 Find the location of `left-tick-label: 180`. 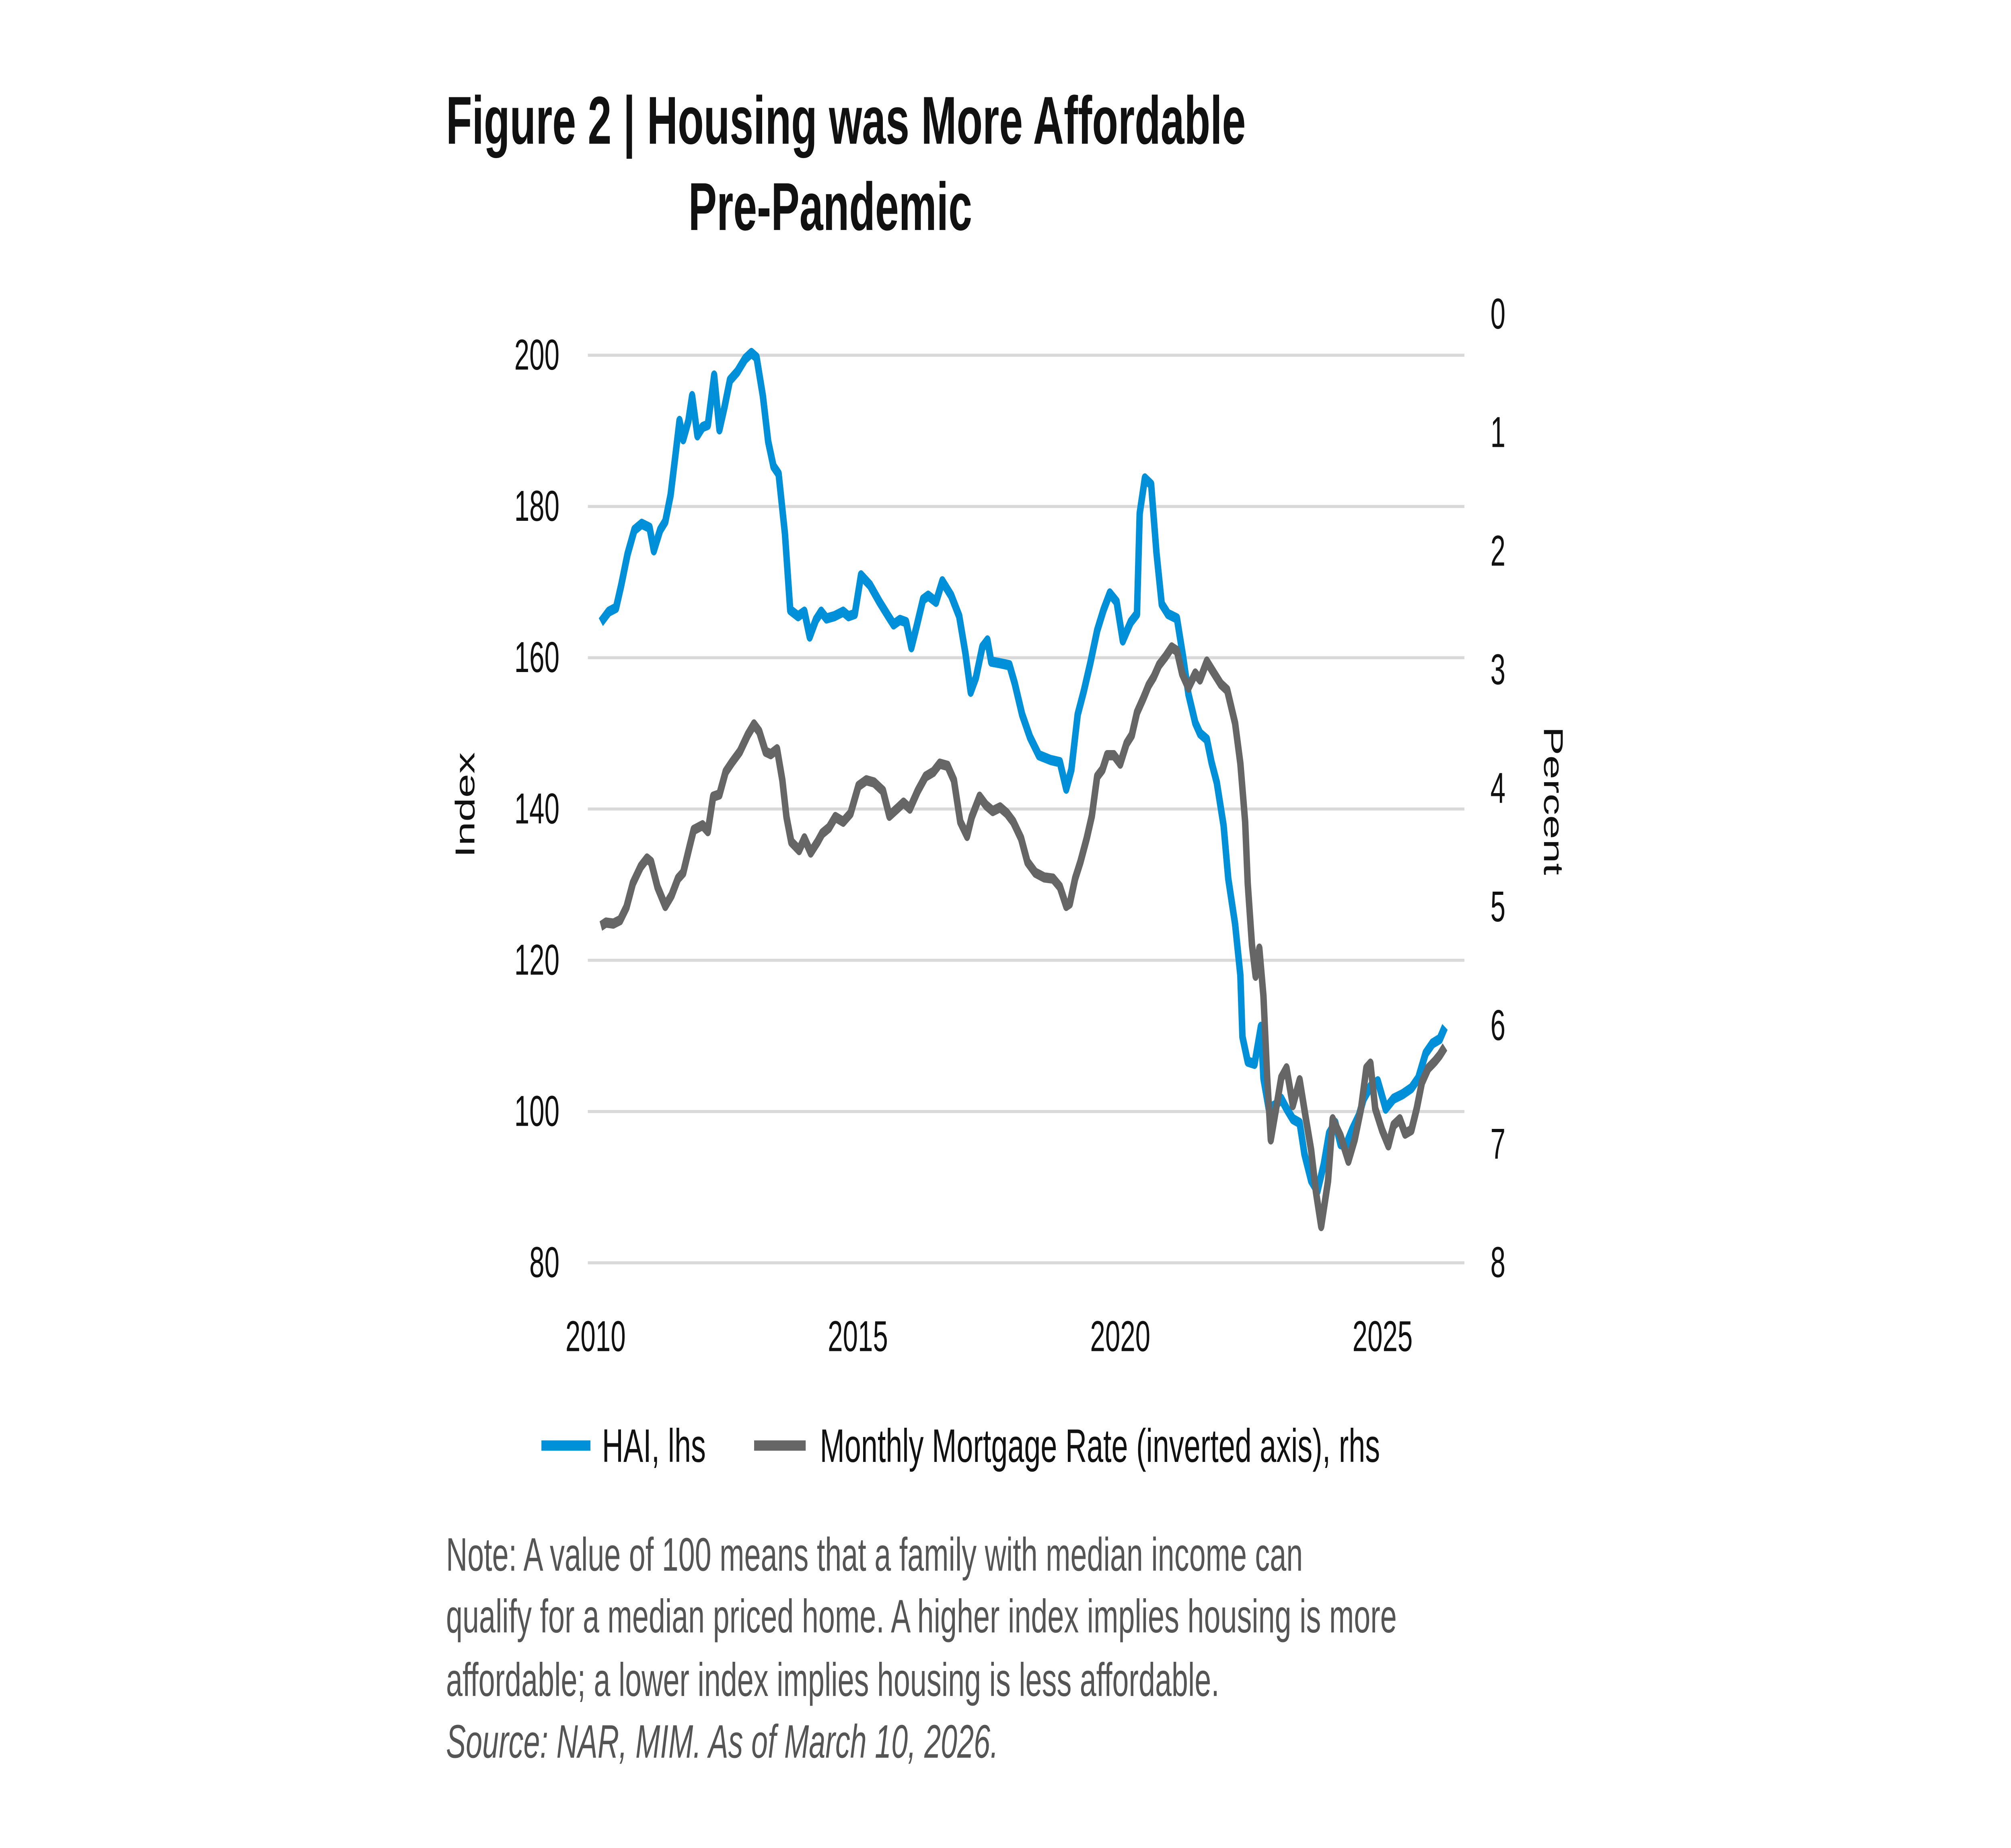

left-tick-label: 180 is located at coordinates (536, 506).